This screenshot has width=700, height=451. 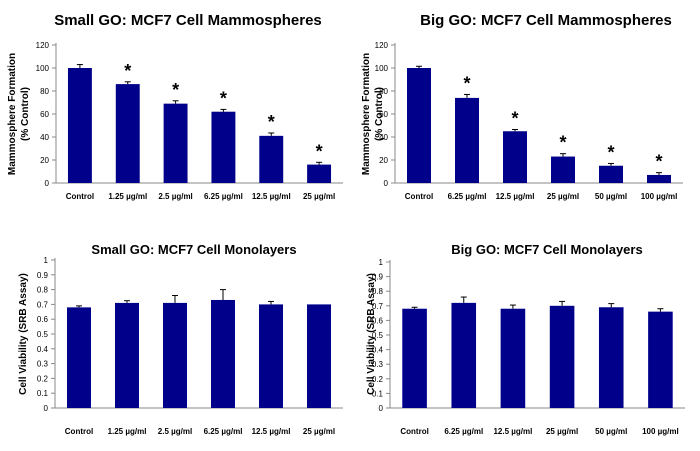 What do you see at coordinates (382, 68) in the screenshot?
I see `y-tick-label: 100` at bounding box center [382, 68].